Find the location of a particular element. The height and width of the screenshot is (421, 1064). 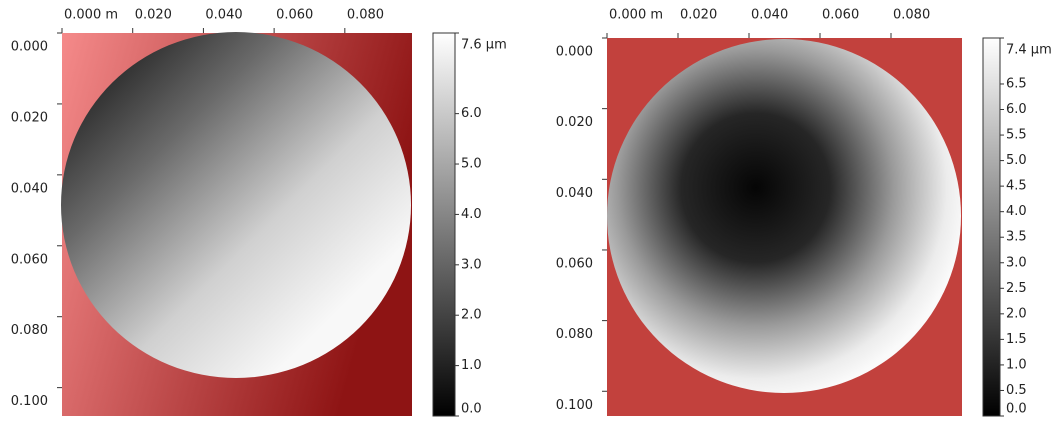

colorbar-tick-label: 7.4 µm is located at coordinates (1029, 50).